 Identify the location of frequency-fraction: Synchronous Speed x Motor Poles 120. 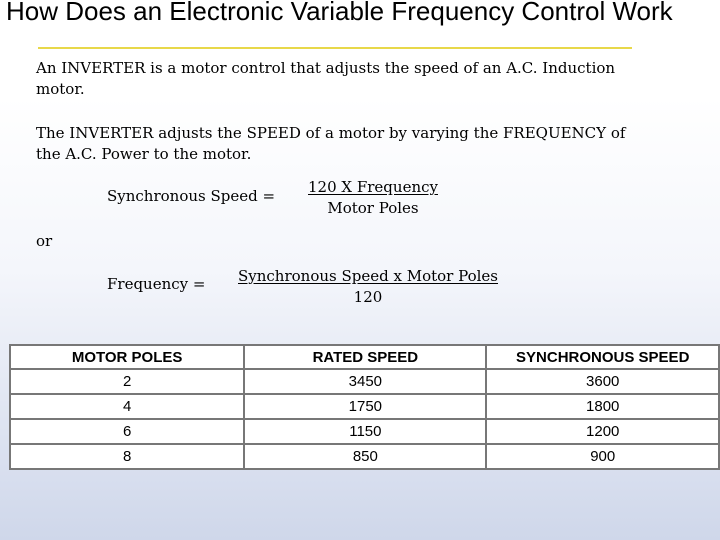
(368, 287).